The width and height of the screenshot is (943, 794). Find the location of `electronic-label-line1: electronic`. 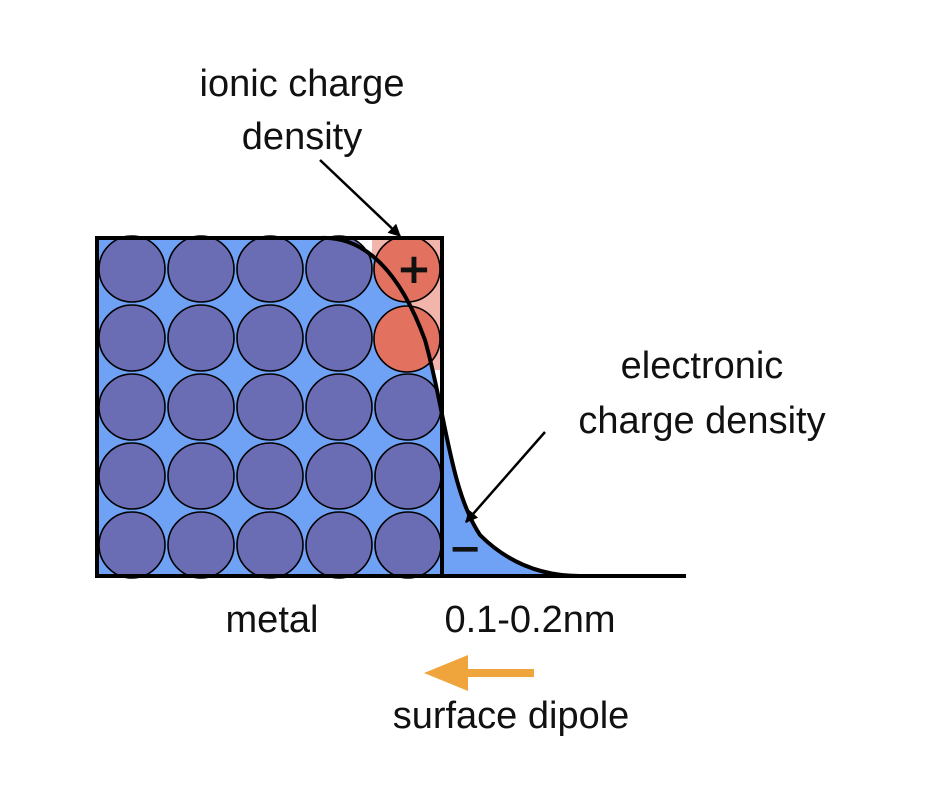

electronic-label-line1: electronic is located at coordinates (702, 366).